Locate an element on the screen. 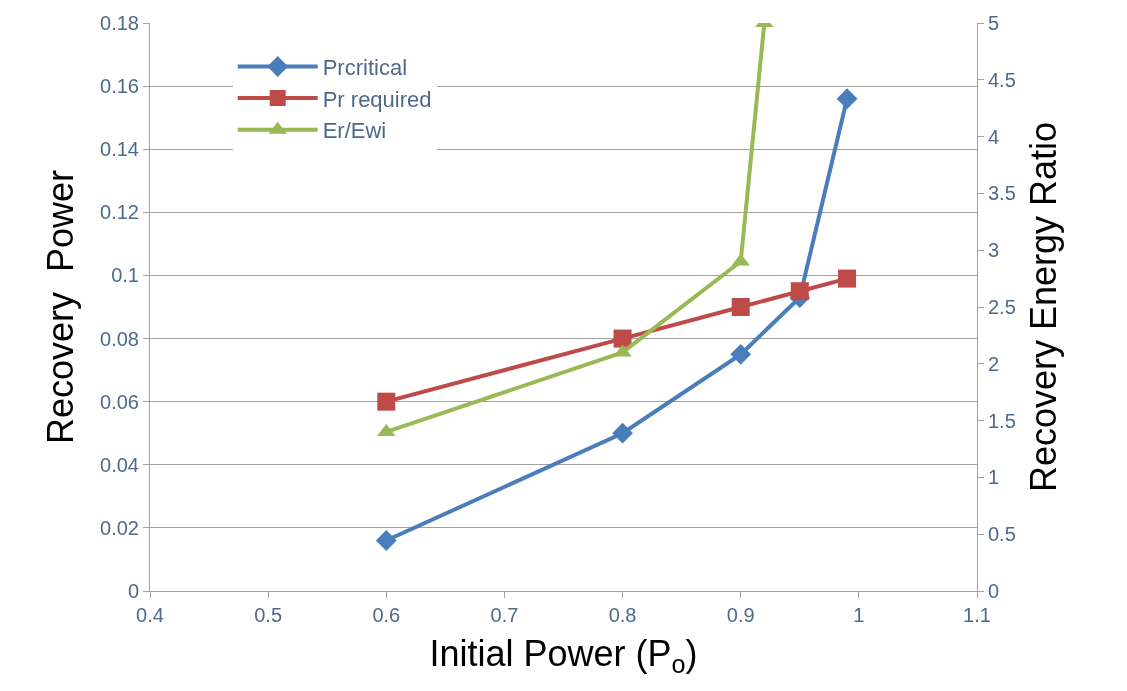 This screenshot has height=691, width=1127. y-tick-label: 0.04 is located at coordinates (119, 464).